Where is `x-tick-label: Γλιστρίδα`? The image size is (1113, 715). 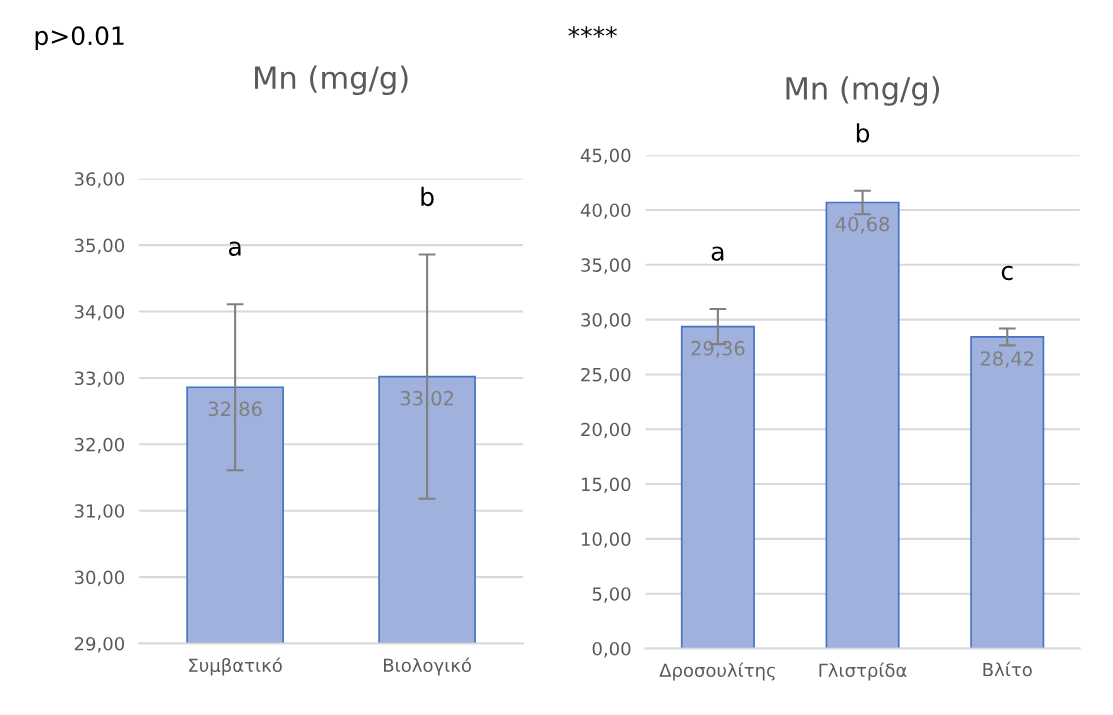
x-tick-label: Γλιστρίδα is located at coordinates (863, 671).